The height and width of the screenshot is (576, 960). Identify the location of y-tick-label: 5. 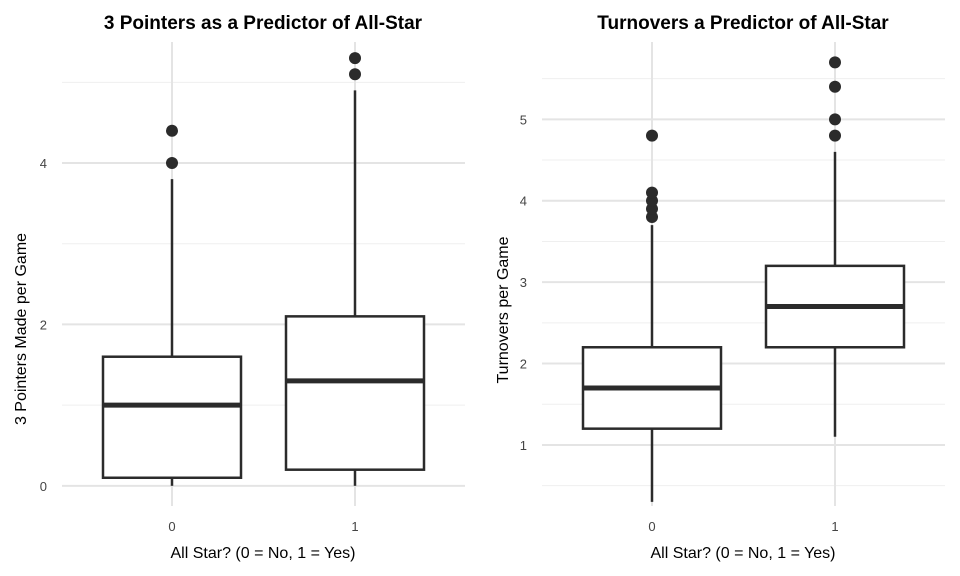
(523, 119).